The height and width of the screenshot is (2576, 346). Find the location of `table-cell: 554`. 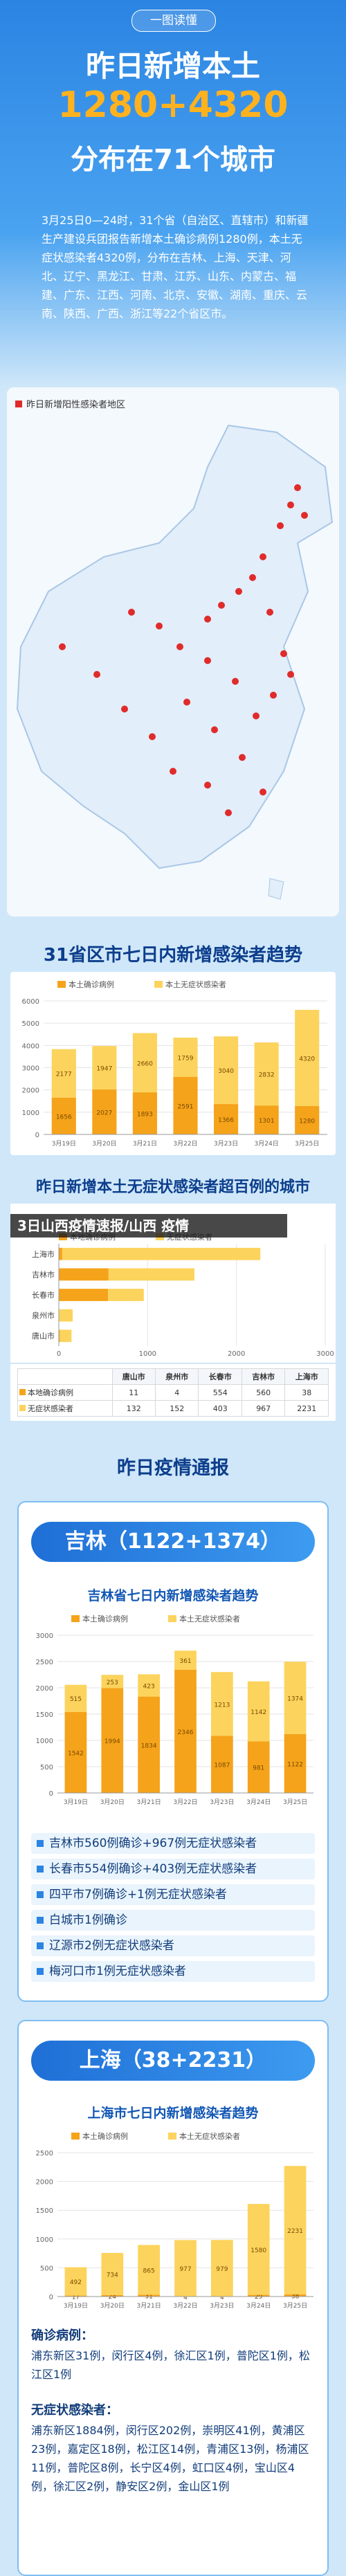

table-cell: 554 is located at coordinates (220, 1393).